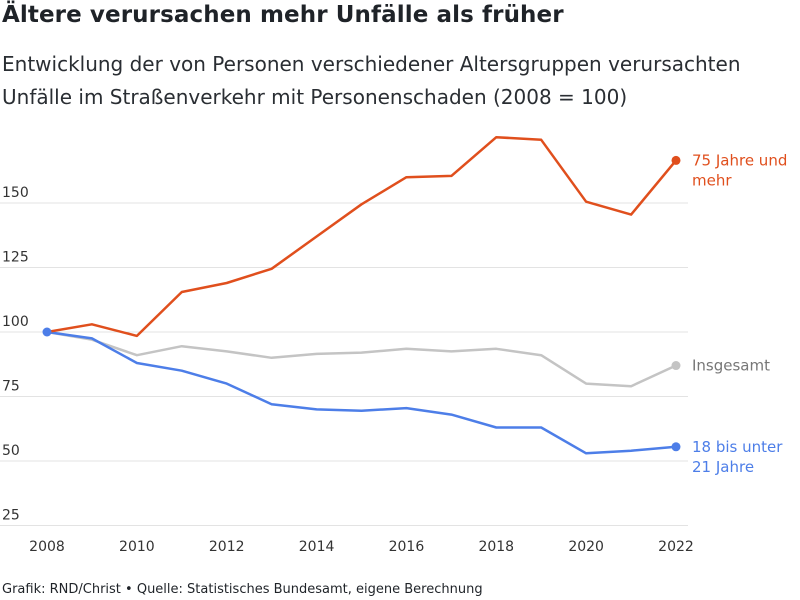 The image size is (800, 600). What do you see at coordinates (731, 366) in the screenshot?
I see `series-label: Insgesamt` at bounding box center [731, 366].